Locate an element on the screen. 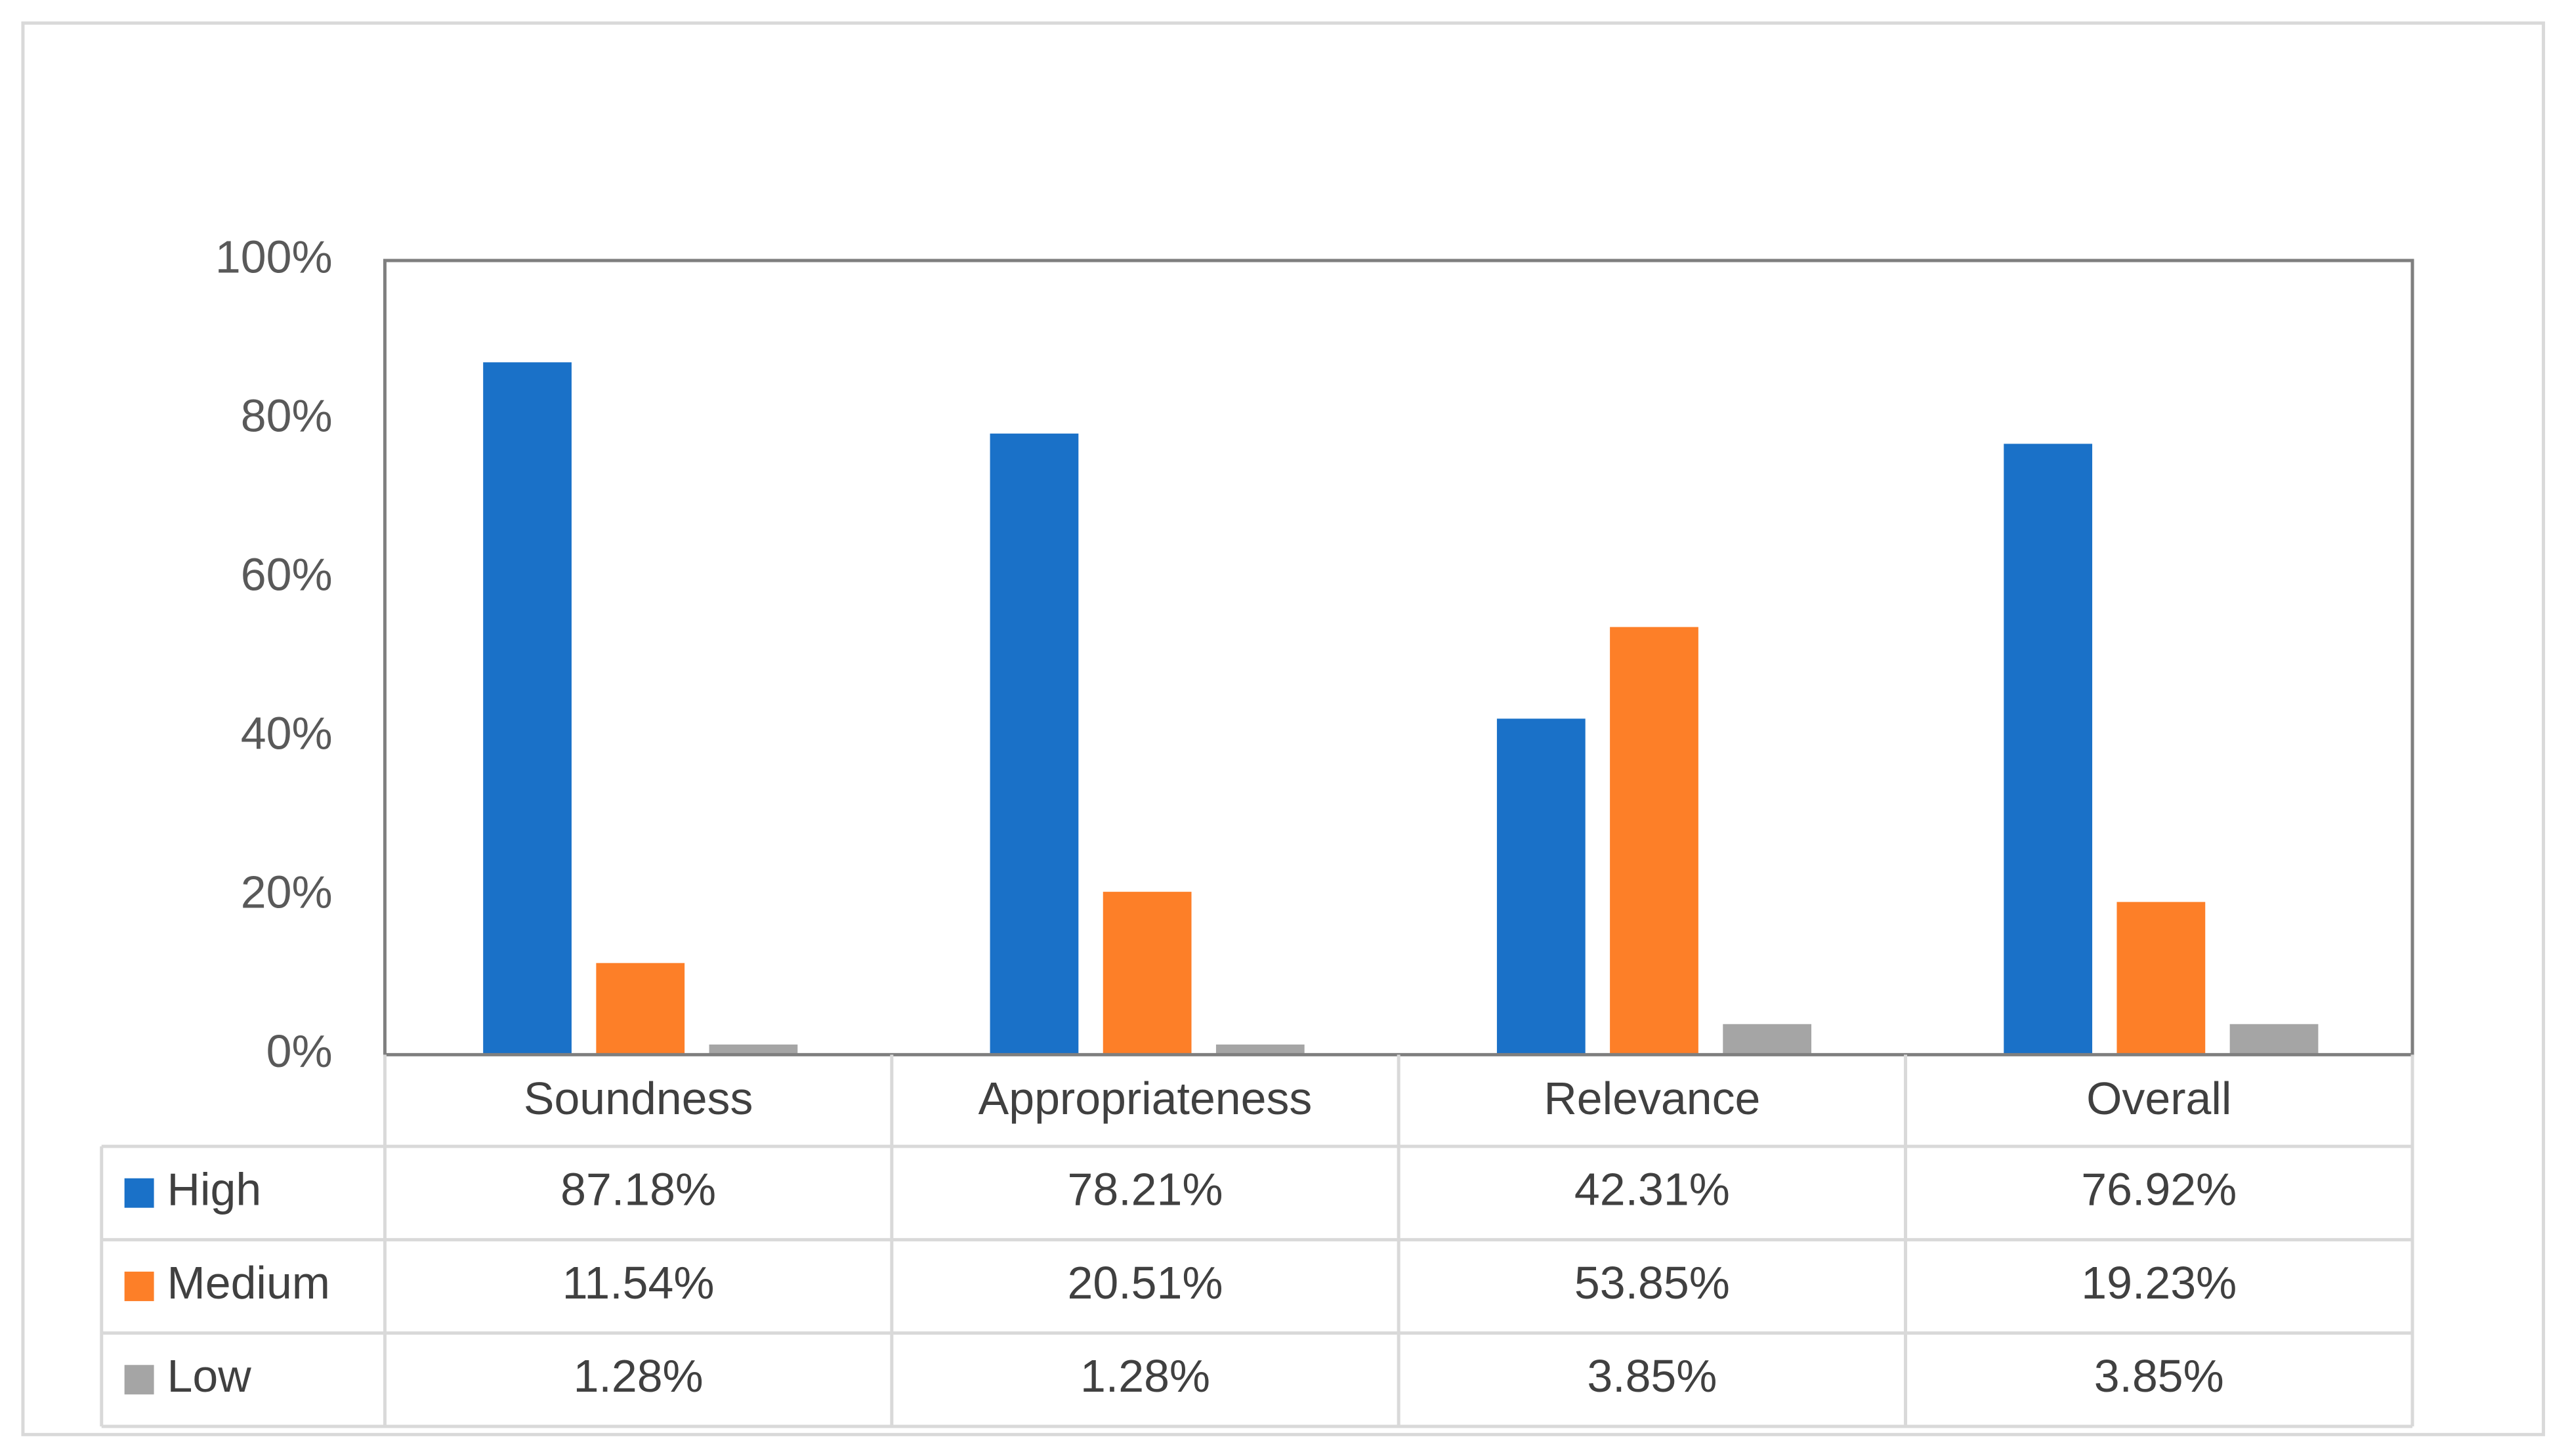 This screenshot has height=1456, width=2568. table-value: 20.51% is located at coordinates (1145, 1282).